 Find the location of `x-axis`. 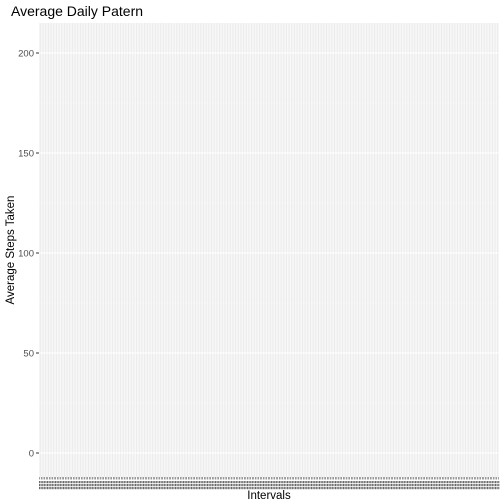

x-axis is located at coordinates (269, 483).